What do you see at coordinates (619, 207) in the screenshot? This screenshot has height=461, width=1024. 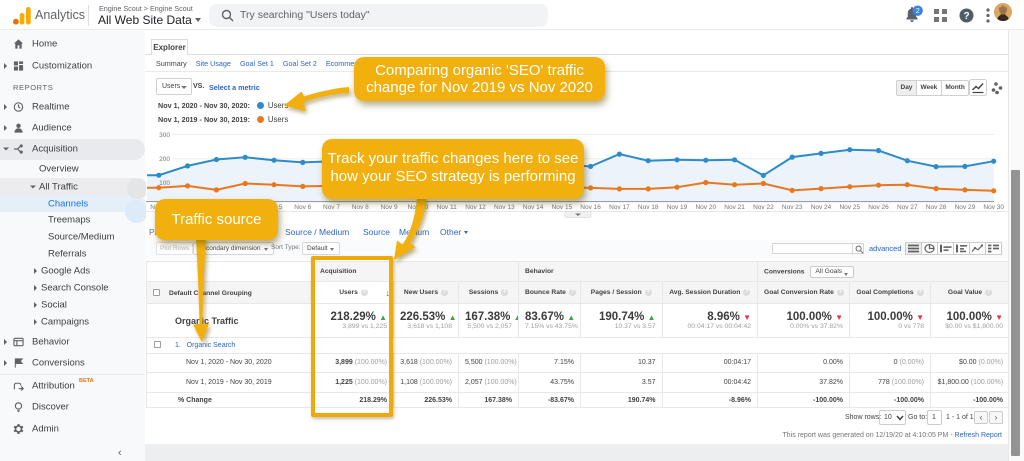 I see `svg-text: Nov 17` at bounding box center [619, 207].